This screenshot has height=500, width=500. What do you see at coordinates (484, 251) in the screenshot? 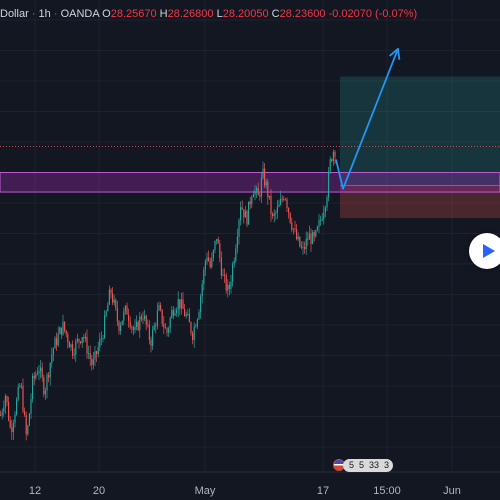
I see `replay-play-button` at bounding box center [484, 251].